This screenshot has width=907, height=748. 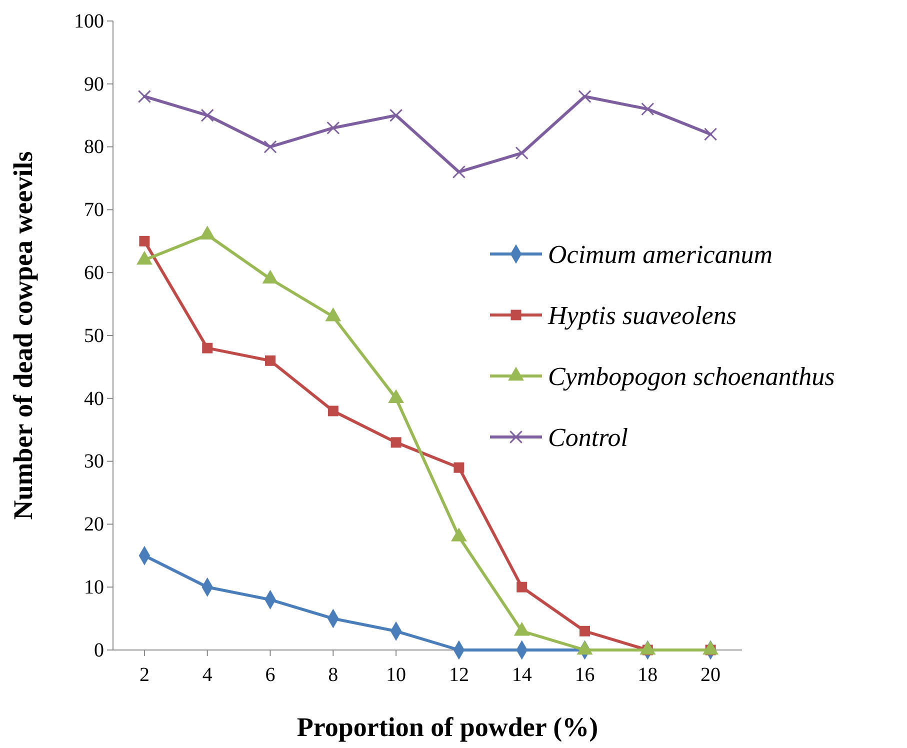 What do you see at coordinates (94, 147) in the screenshot?
I see `y-tick-label: 80` at bounding box center [94, 147].